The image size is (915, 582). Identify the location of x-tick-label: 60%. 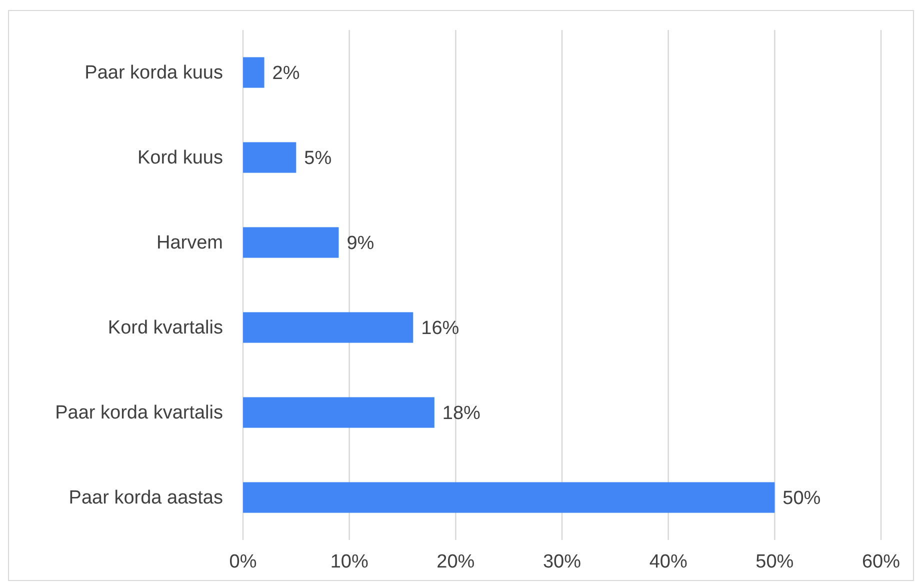
(881, 561).